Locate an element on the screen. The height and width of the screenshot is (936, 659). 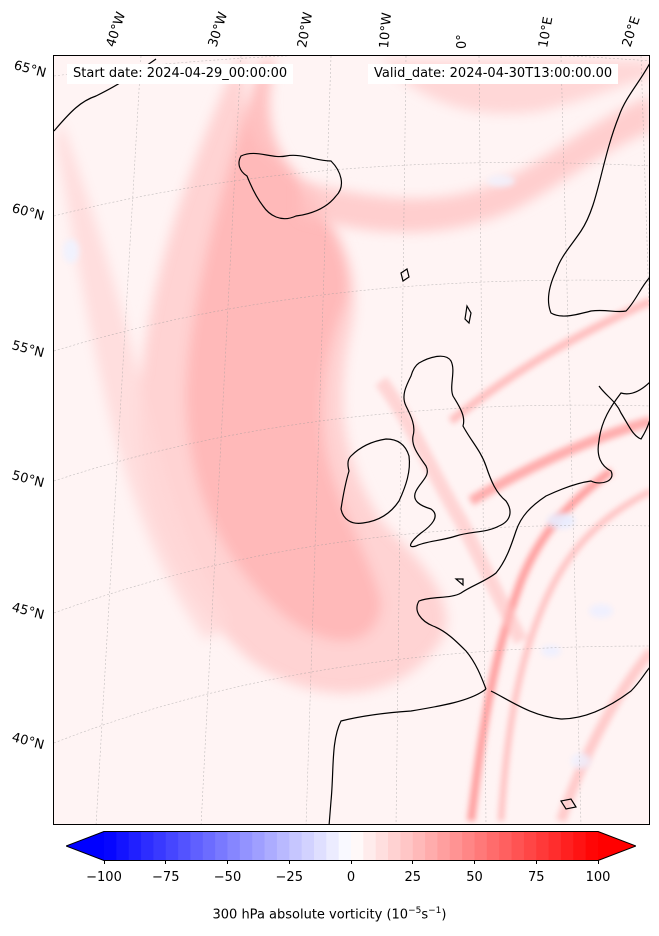
lon-label-20w: 20°W is located at coordinates (306, 30).